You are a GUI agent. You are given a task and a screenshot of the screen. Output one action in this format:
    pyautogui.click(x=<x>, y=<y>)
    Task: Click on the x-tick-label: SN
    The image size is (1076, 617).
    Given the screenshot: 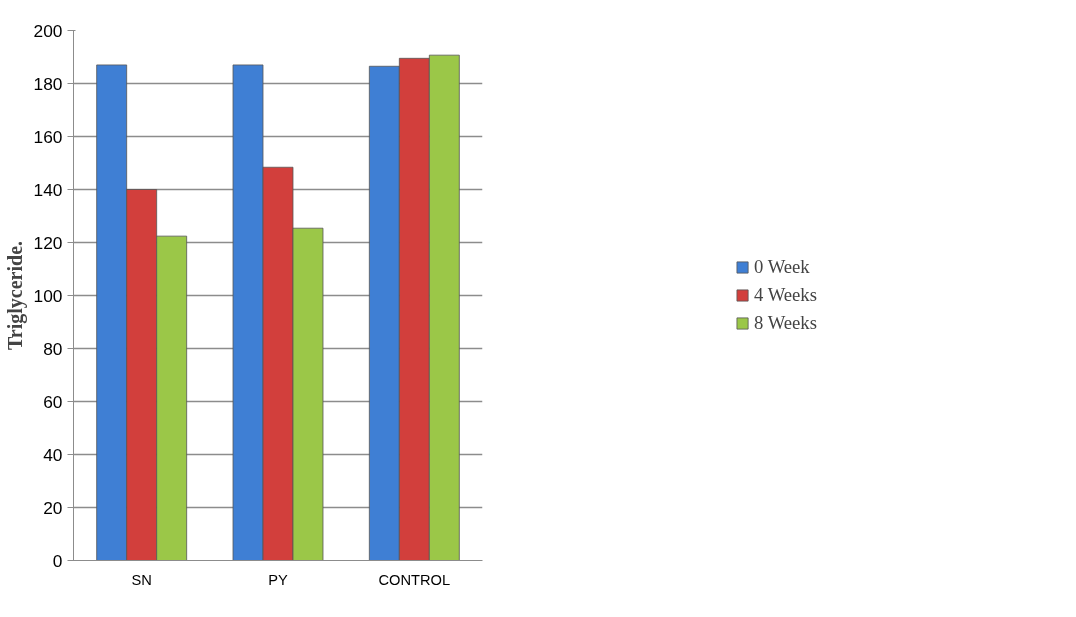 What is the action you would take?
    pyautogui.click(x=141, y=579)
    